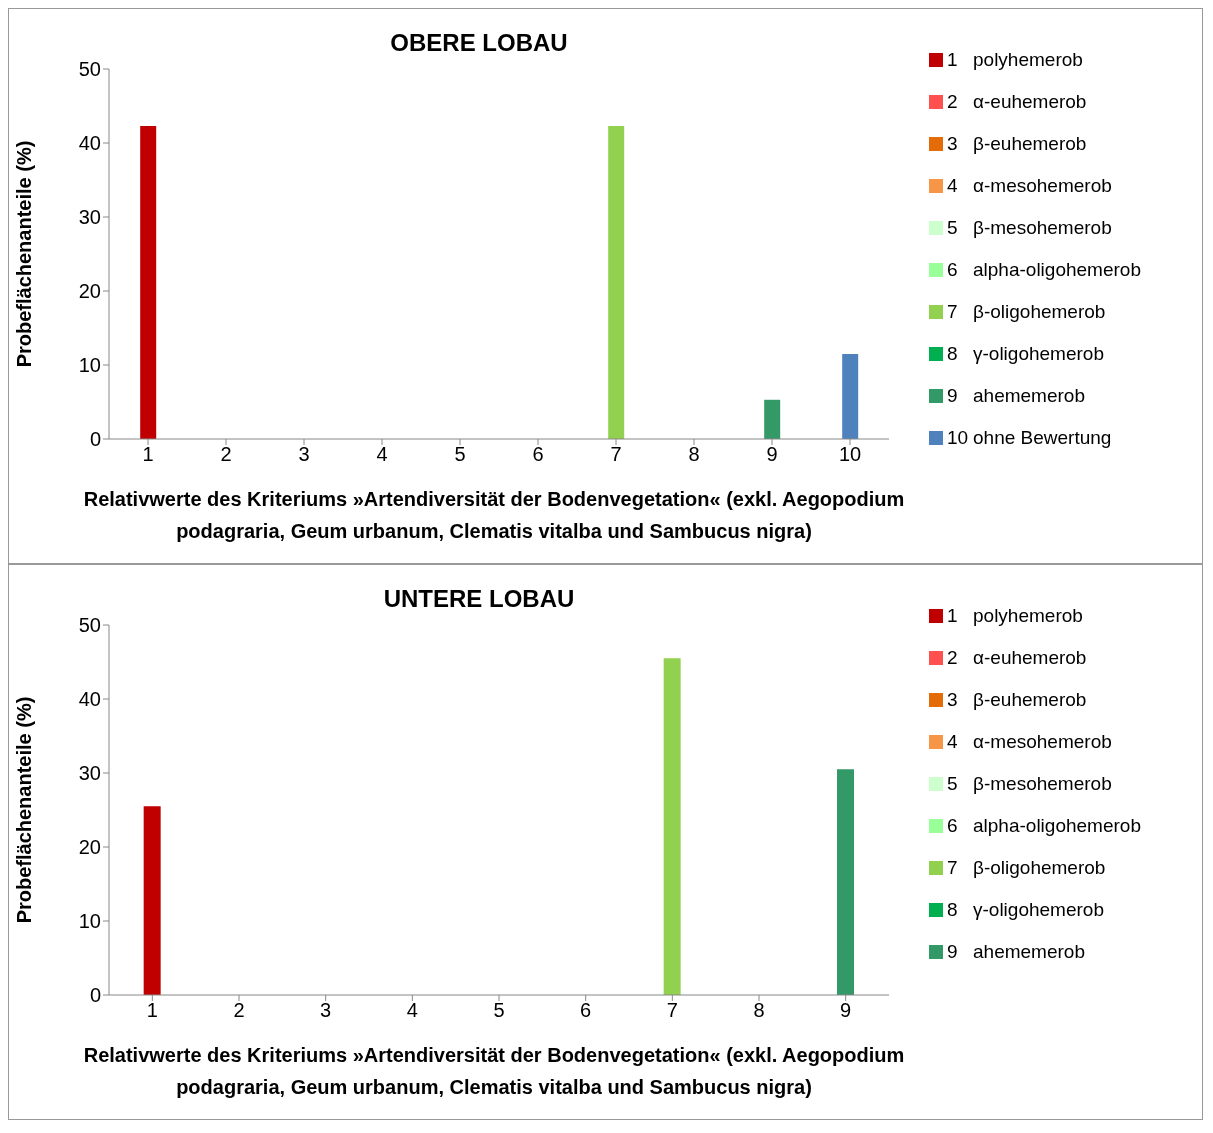  Describe the element at coordinates (850, 454) in the screenshot. I see `x-tick-label: 10` at that location.